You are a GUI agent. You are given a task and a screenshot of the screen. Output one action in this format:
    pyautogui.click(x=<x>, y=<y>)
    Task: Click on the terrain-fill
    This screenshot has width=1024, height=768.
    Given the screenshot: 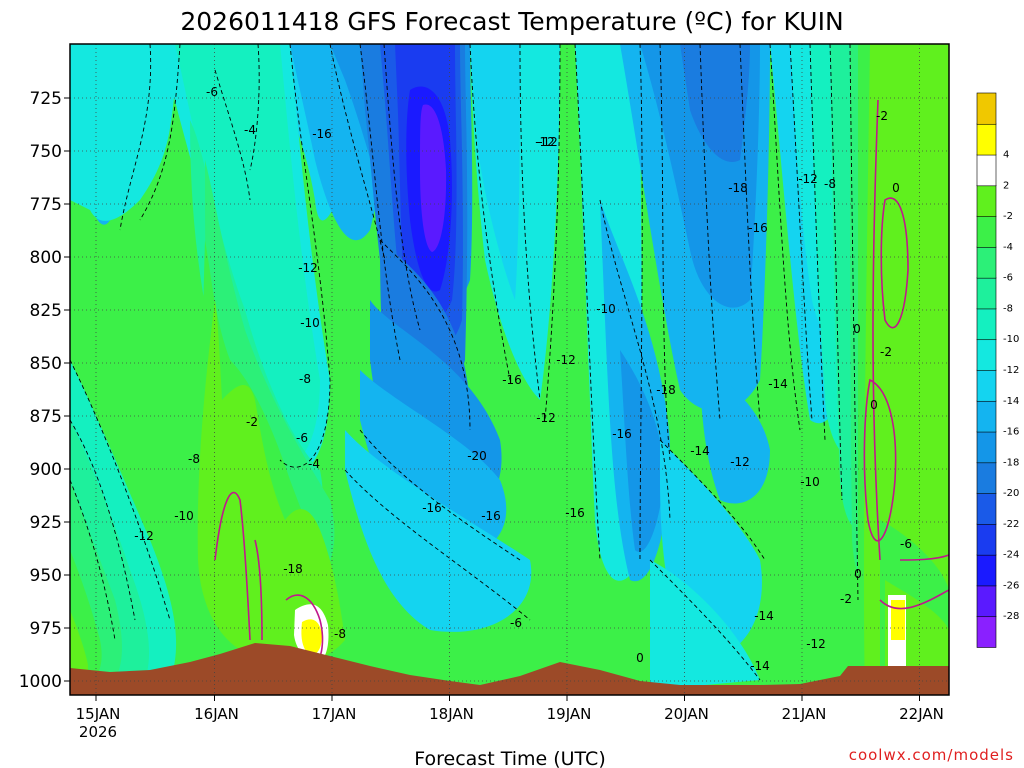 What is the action you would take?
    pyautogui.click(x=509, y=669)
    